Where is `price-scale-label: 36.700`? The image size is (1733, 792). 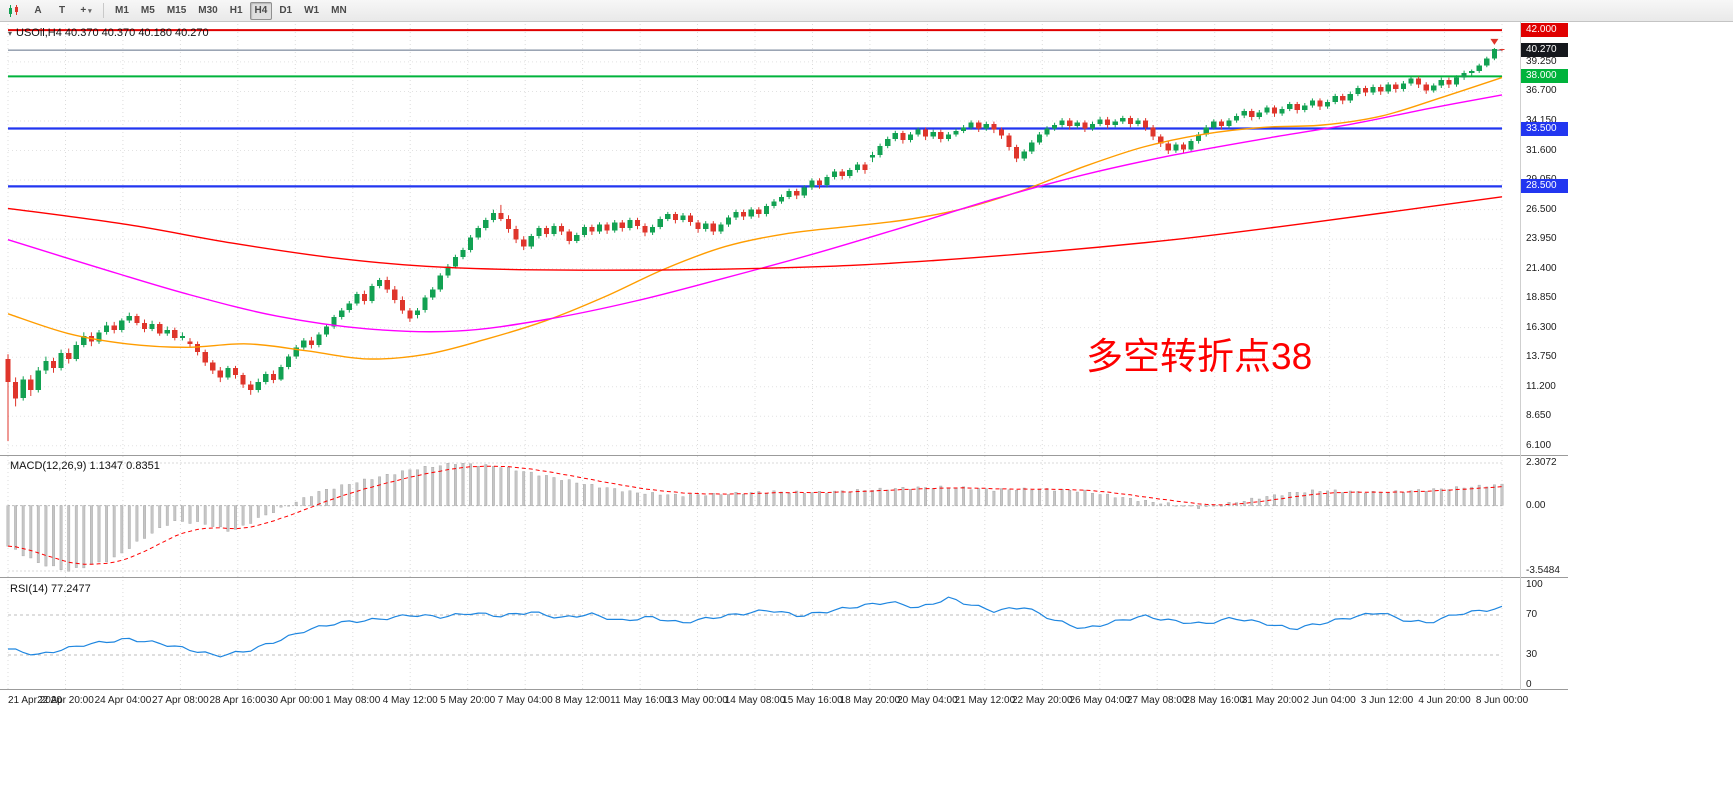
price-scale-label: 36.700 is located at coordinates (1541, 91).